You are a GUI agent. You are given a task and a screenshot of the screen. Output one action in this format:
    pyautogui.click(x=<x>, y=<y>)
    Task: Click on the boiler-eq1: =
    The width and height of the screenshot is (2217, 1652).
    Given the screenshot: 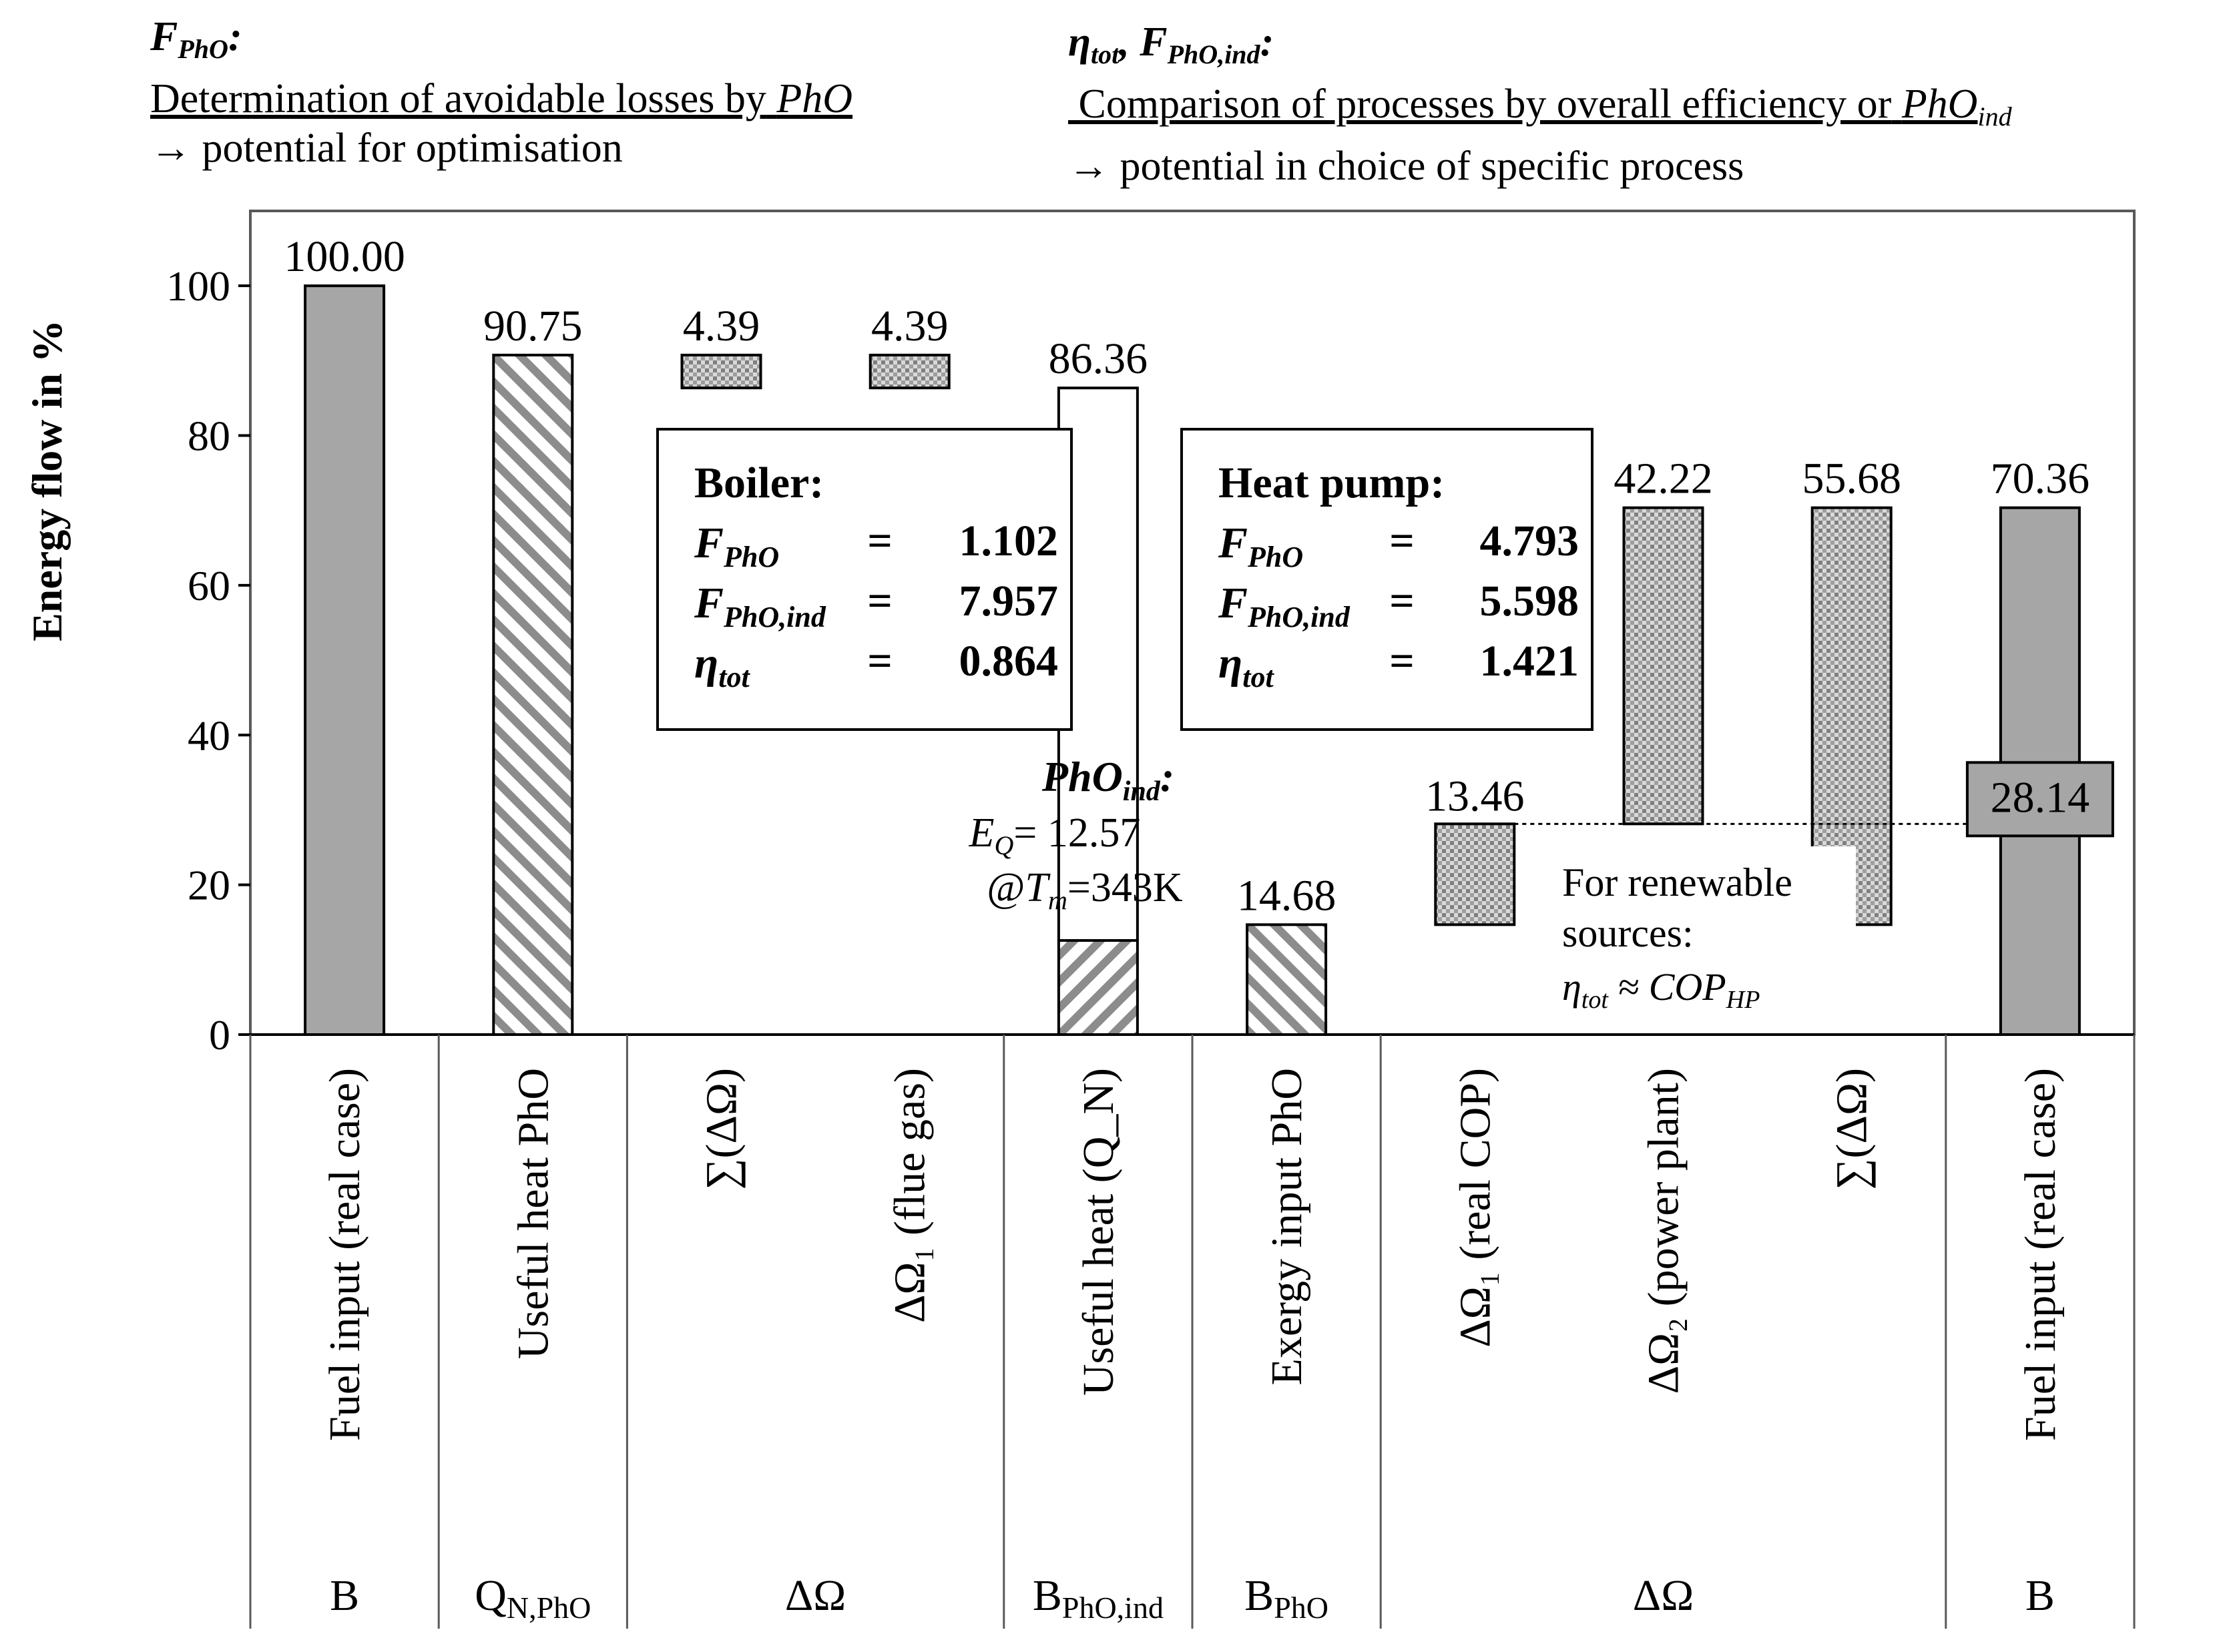 What is the action you would take?
    pyautogui.click(x=880, y=541)
    